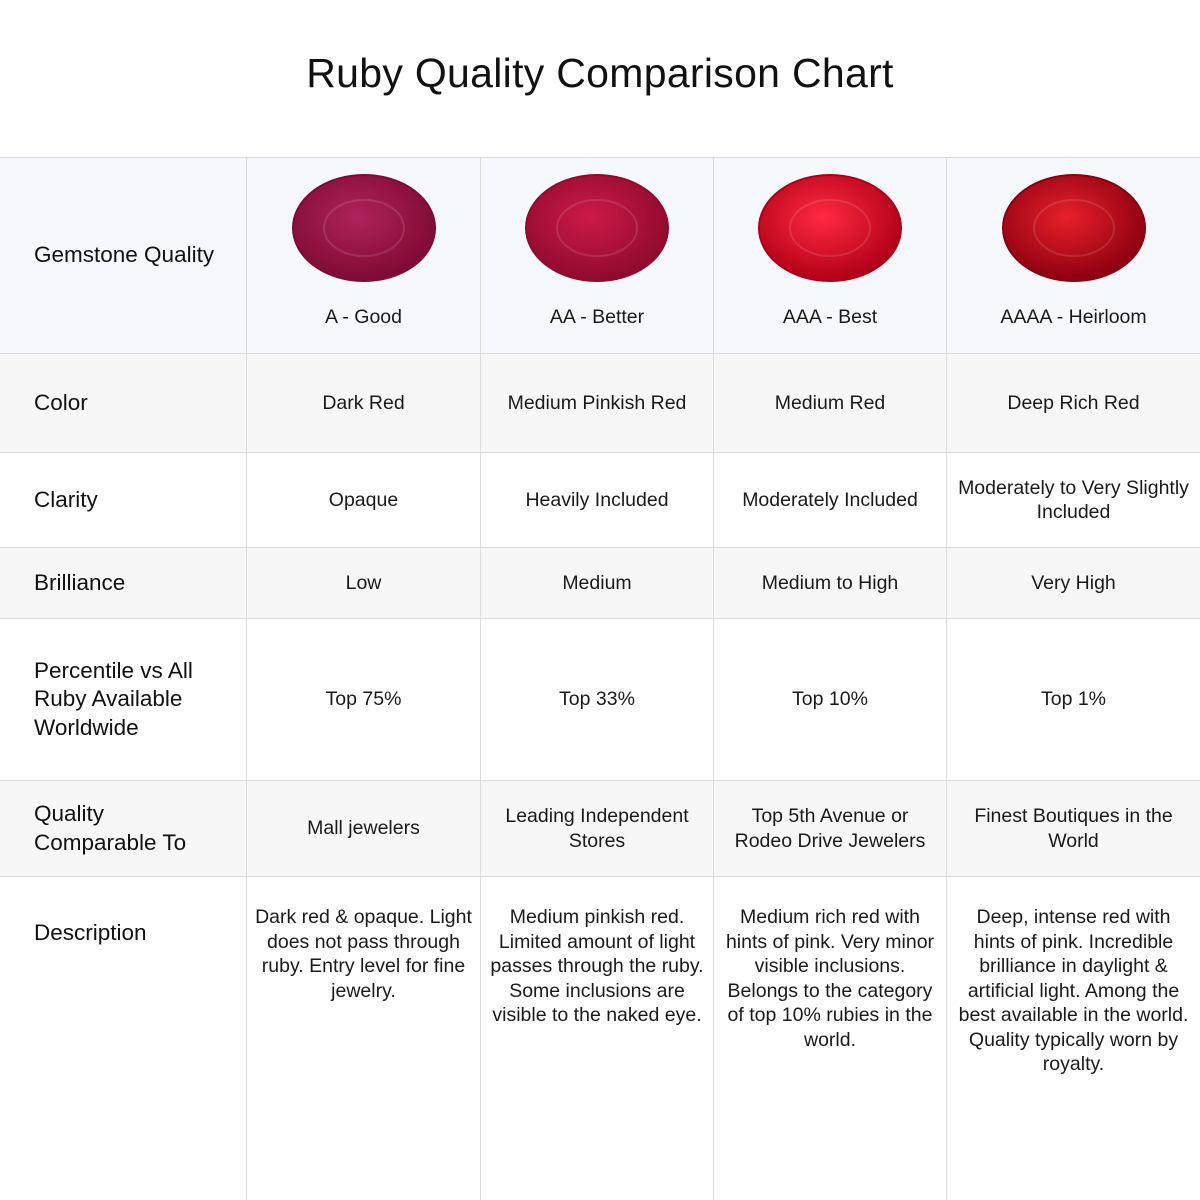 The height and width of the screenshot is (1200, 1200). What do you see at coordinates (123, 255) in the screenshot?
I see `header-label: Gemstone Quality` at bounding box center [123, 255].